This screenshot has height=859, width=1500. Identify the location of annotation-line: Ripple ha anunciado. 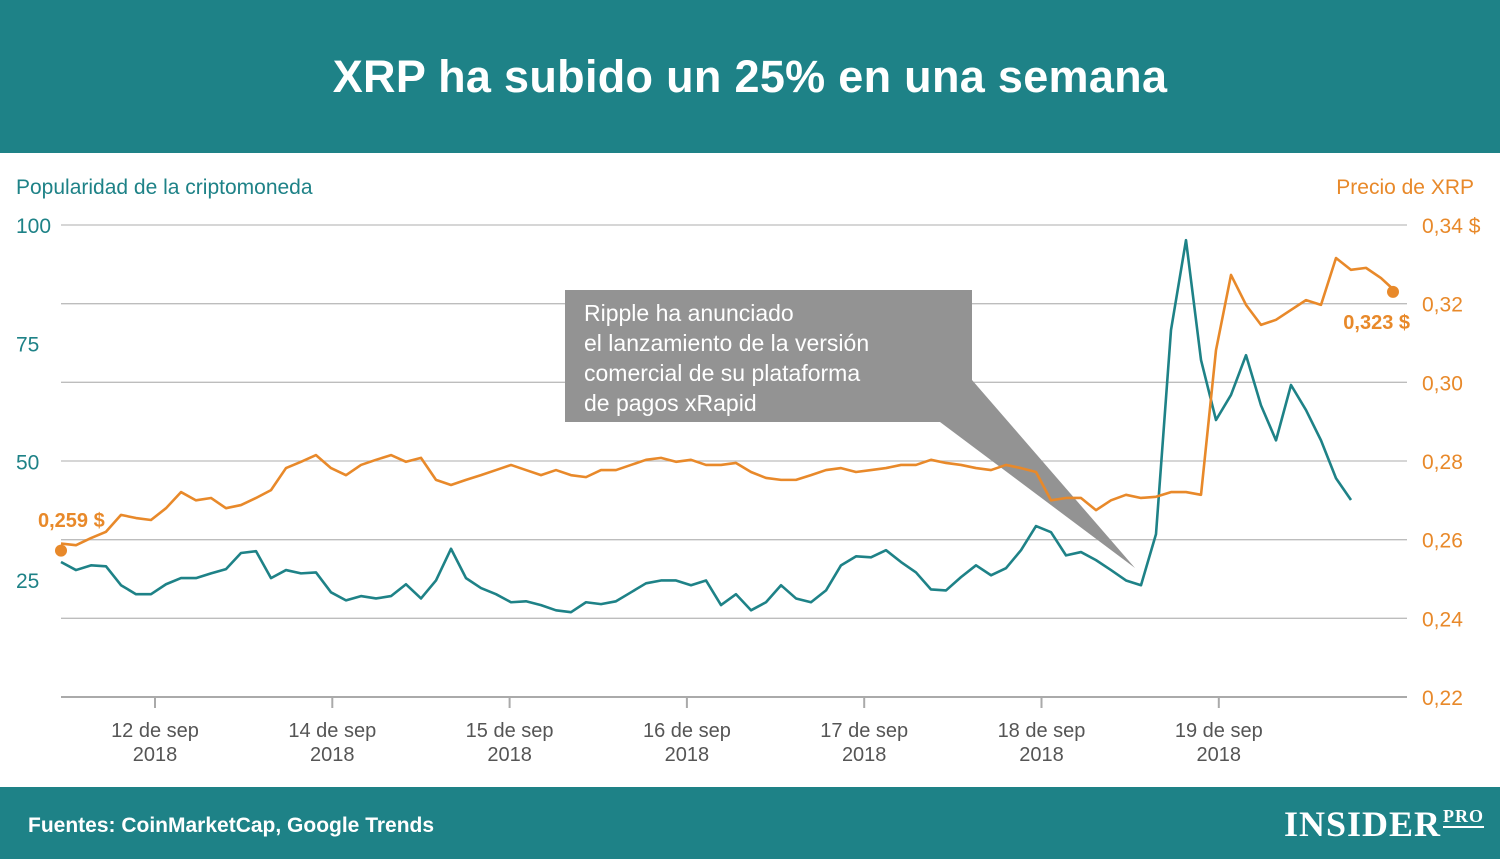
(689, 313).